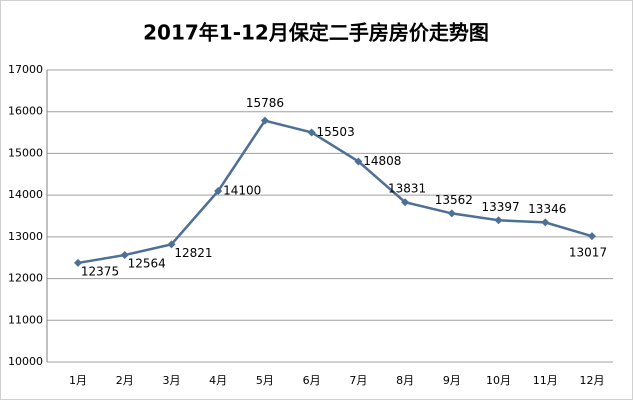 The width and height of the screenshot is (633, 404). I want to click on x-tick-label: 10月, so click(498, 380).